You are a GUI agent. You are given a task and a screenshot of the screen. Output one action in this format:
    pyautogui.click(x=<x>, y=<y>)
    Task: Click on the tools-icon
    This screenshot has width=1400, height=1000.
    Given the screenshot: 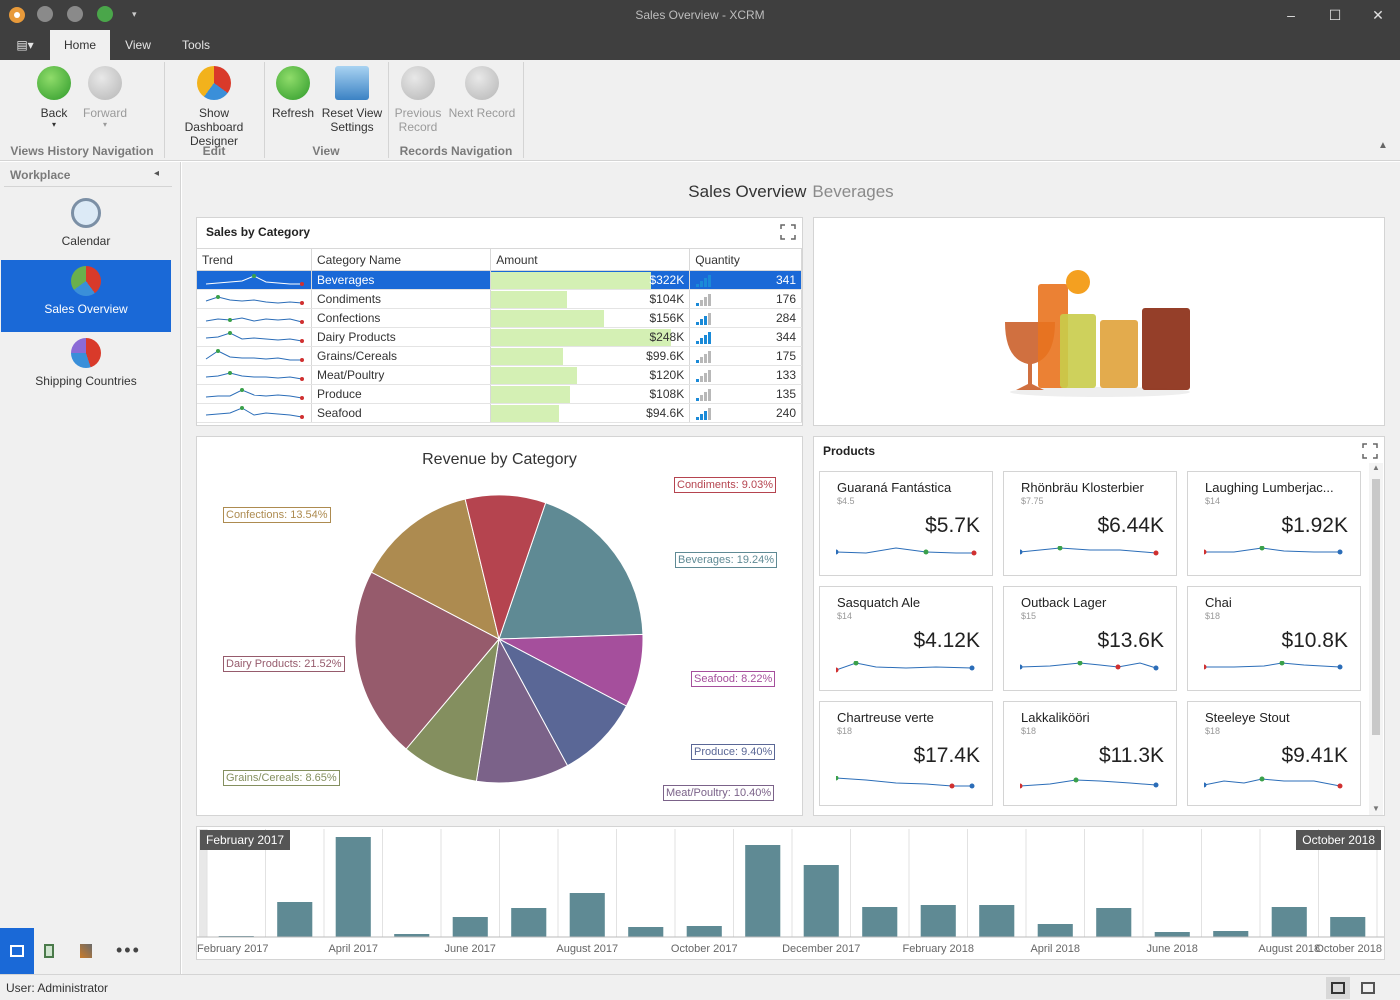 What is the action you would take?
    pyautogui.click(x=86, y=951)
    